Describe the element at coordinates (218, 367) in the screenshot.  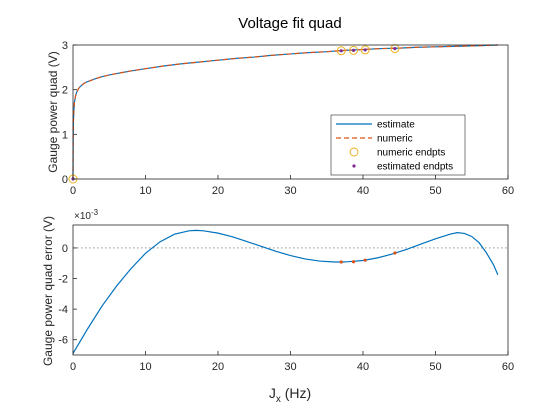
I see `bottom-x-tick-label: 20` at that location.